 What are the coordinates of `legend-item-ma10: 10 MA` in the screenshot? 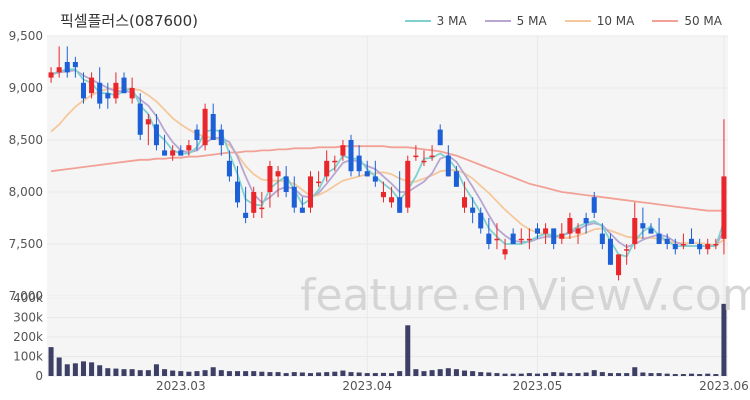 It's located at (599, 21).